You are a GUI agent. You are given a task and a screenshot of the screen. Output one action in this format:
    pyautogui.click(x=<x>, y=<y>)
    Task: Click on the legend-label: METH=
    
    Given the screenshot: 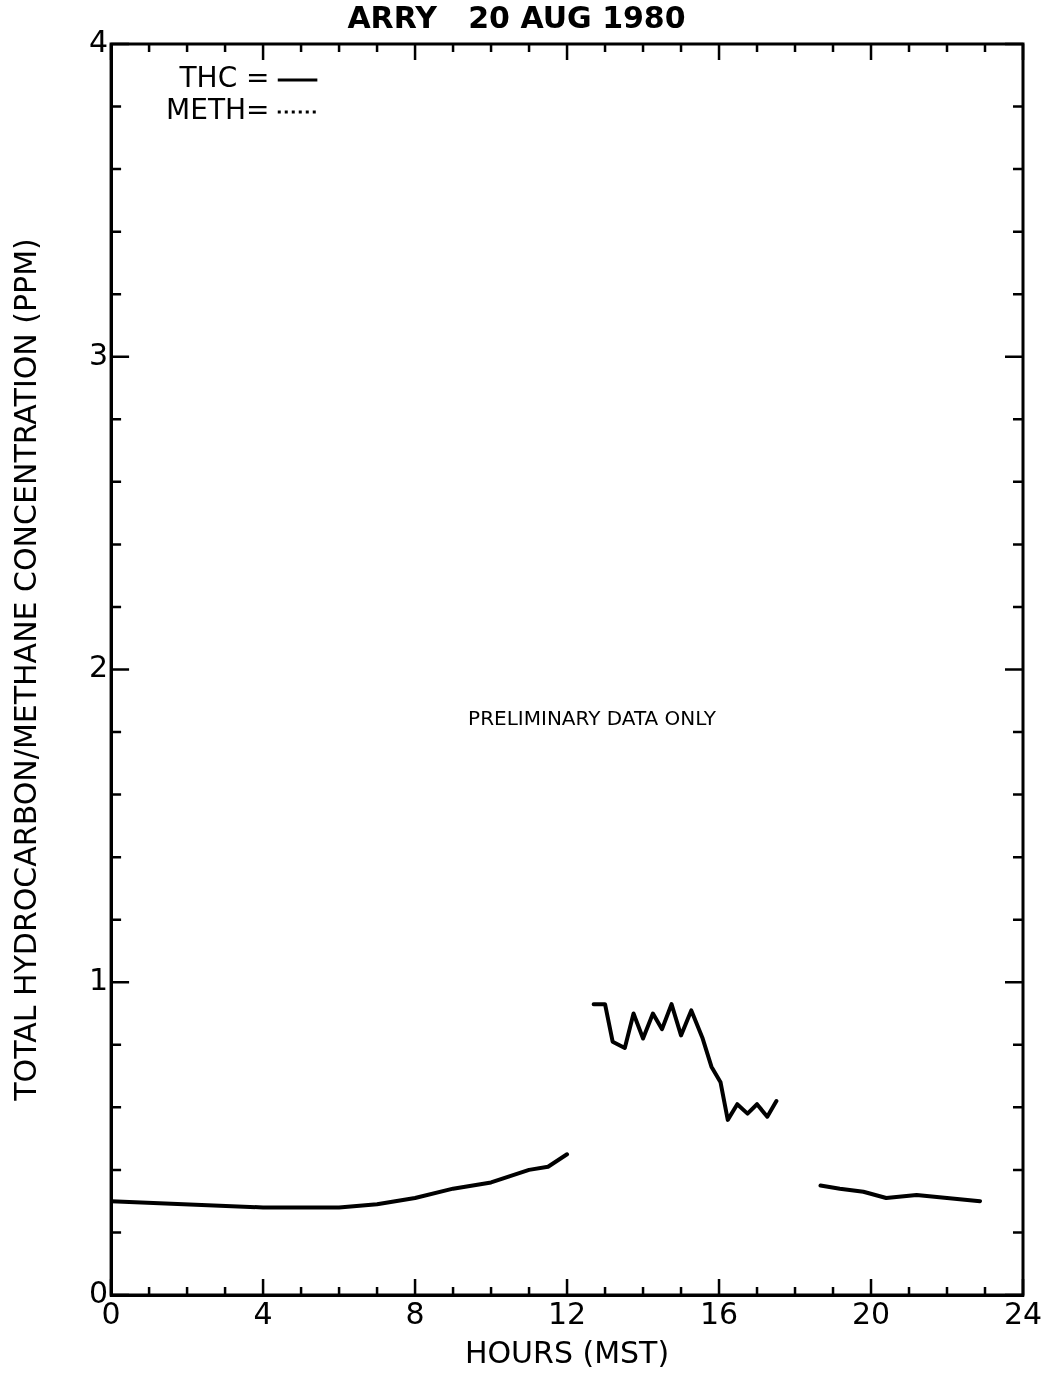 What is the action you would take?
    pyautogui.click(x=218, y=110)
    